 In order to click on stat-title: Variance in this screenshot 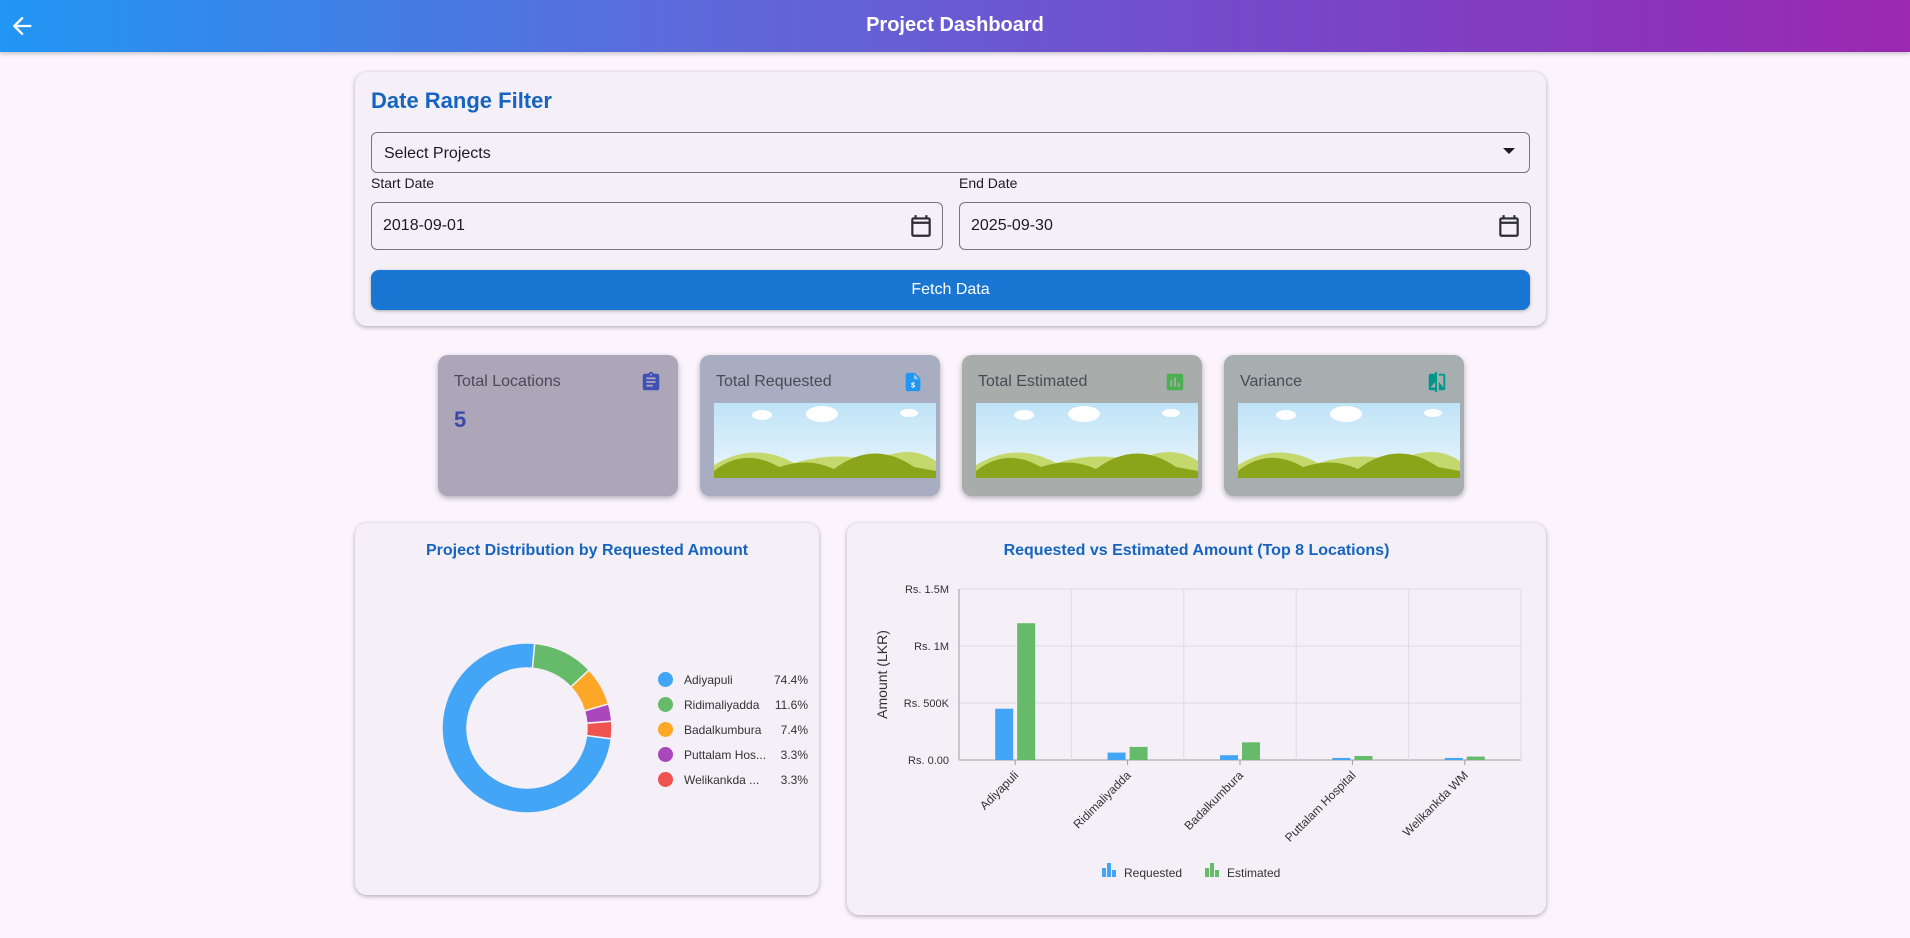, I will do `click(1271, 381)`.